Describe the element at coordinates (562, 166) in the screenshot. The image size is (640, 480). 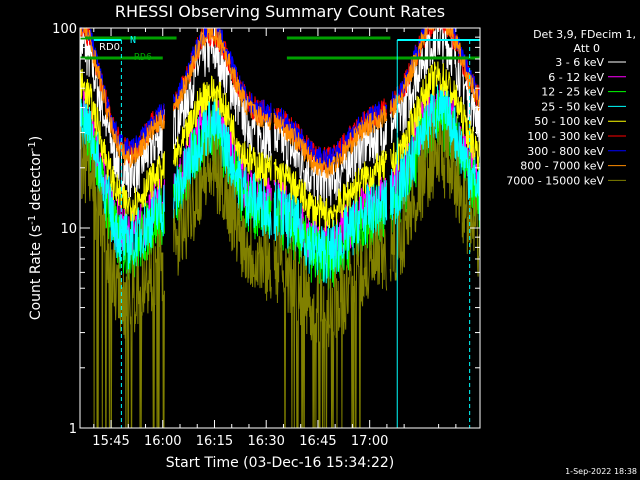
I see `legend-entry-label: 800 - 7000 keV` at that location.